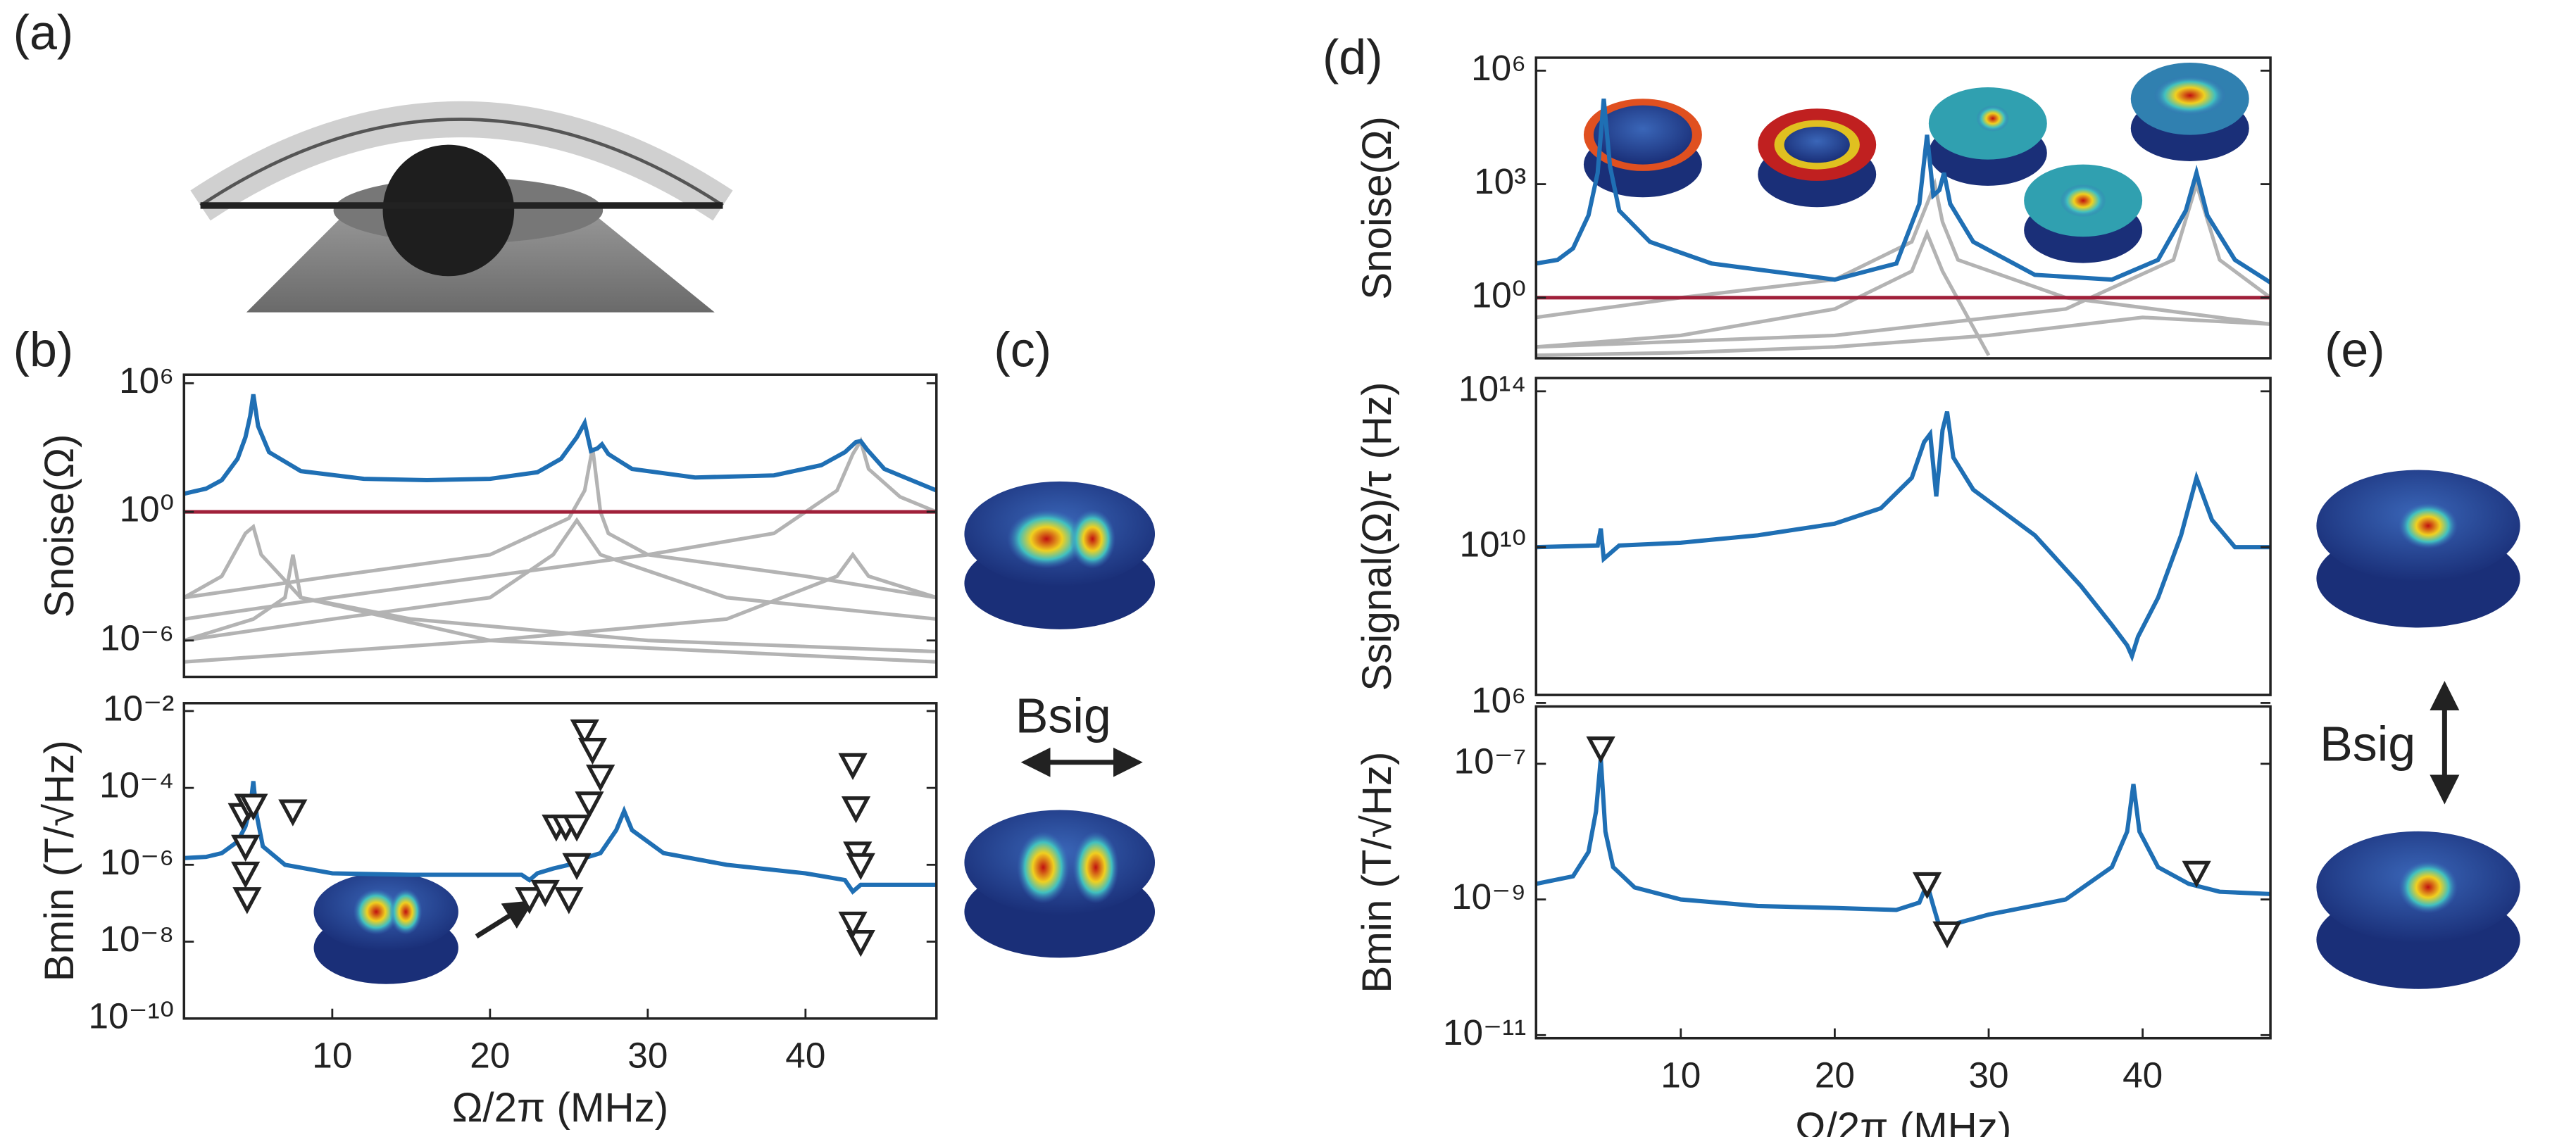 This screenshot has height=1137, width=2576. I want to click on y-tick-label: 10⁻⁷, so click(1490, 761).